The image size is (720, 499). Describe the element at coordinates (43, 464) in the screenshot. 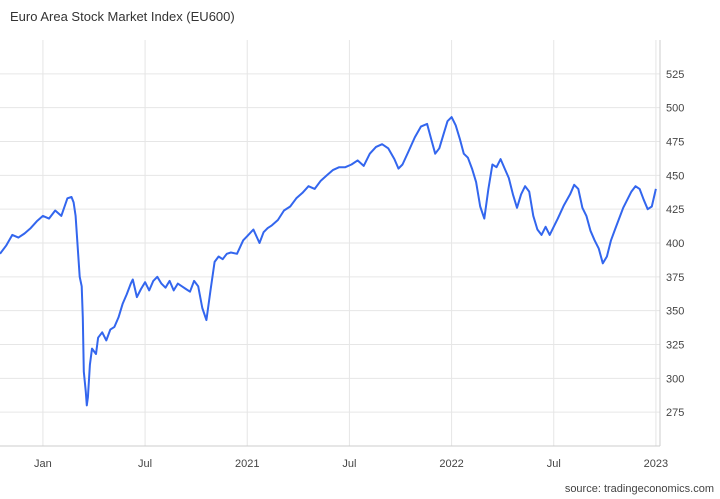

I see `x-tick-label: Jan` at that location.